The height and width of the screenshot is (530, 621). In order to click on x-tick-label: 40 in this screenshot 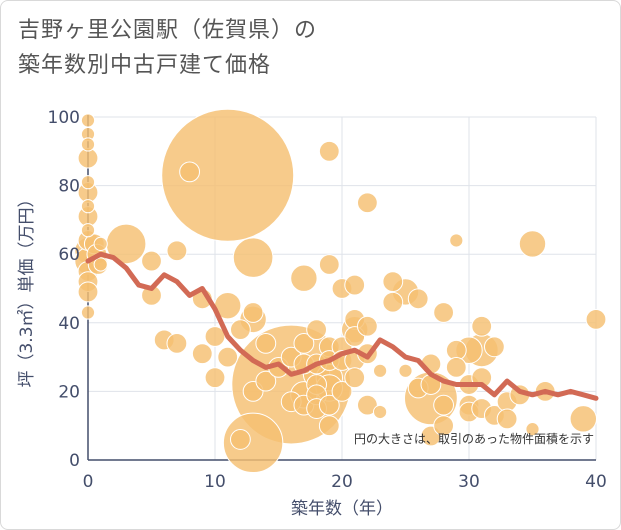, I will do `click(596, 482)`.